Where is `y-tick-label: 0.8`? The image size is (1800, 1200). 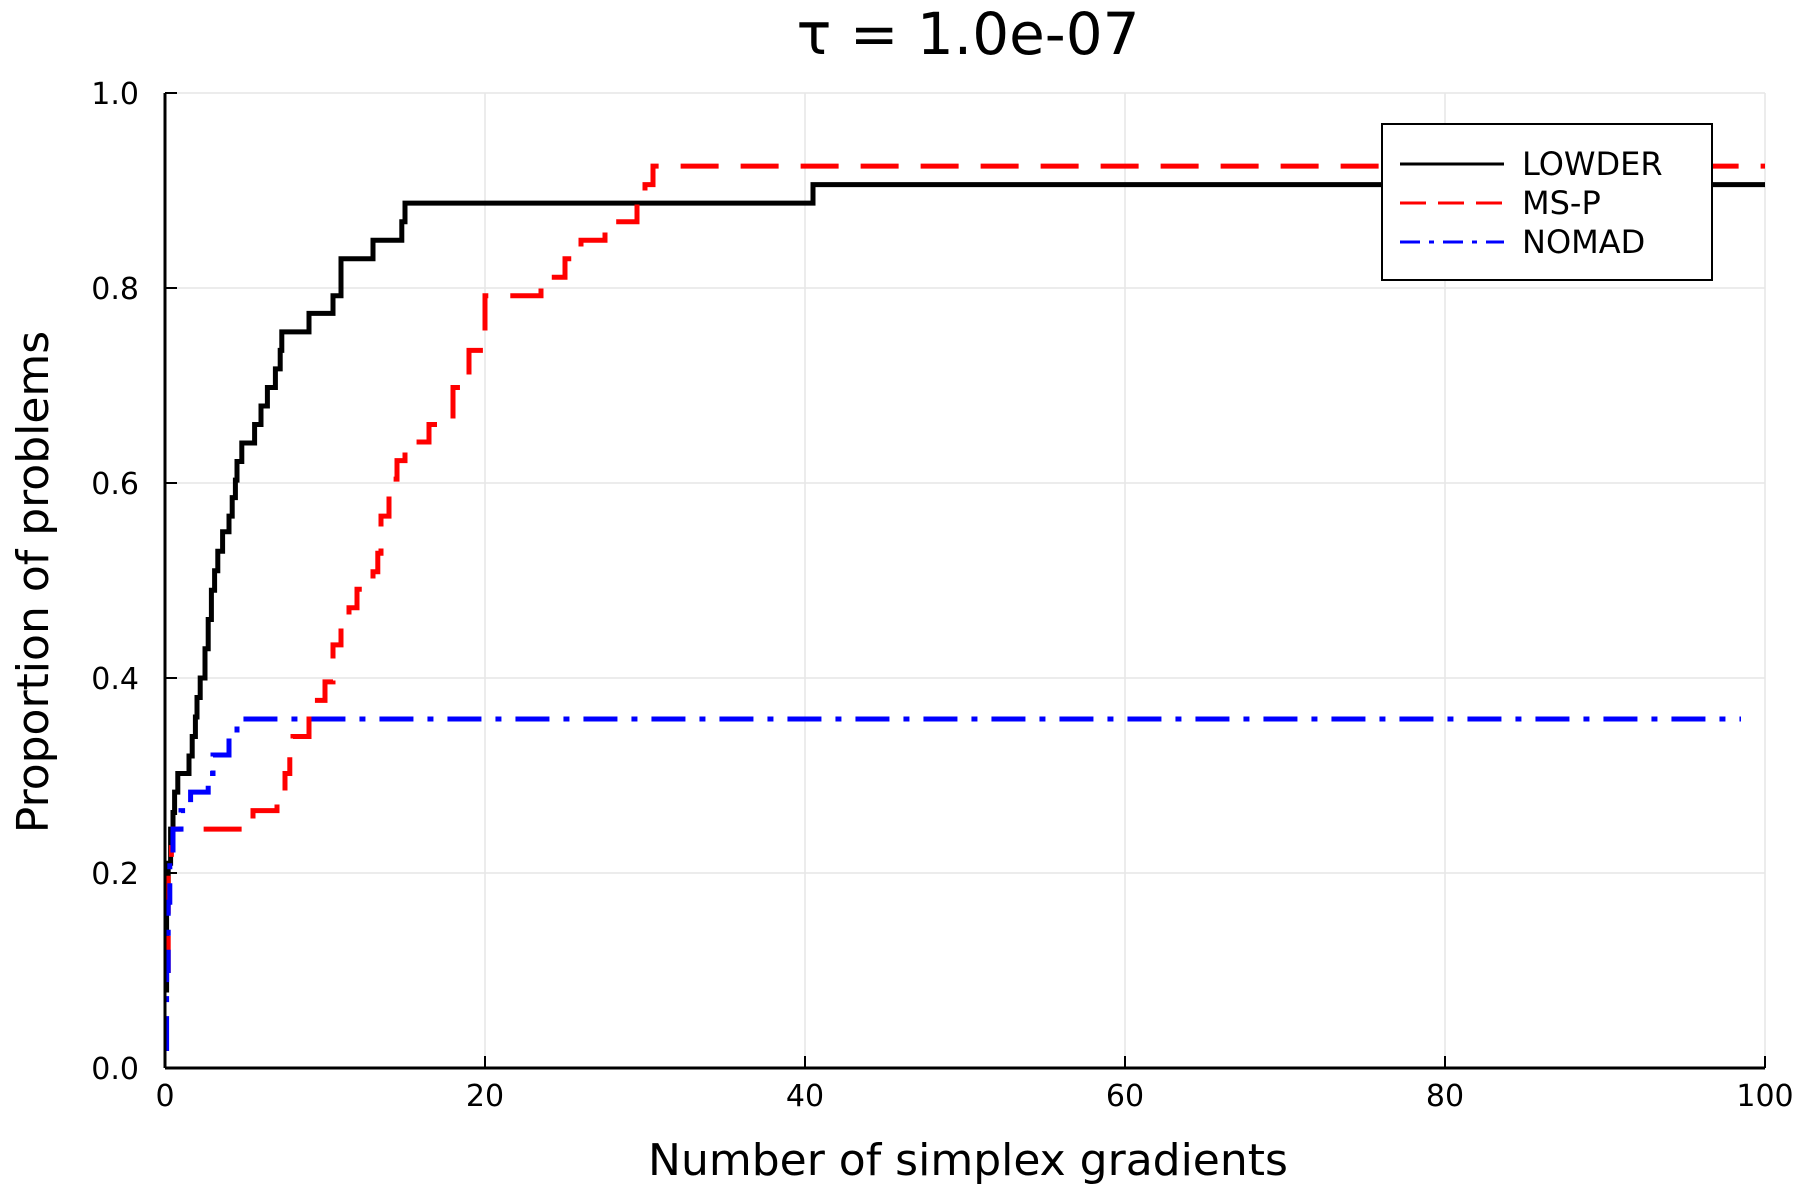 y-tick-label: 0.8 is located at coordinates (115, 289).